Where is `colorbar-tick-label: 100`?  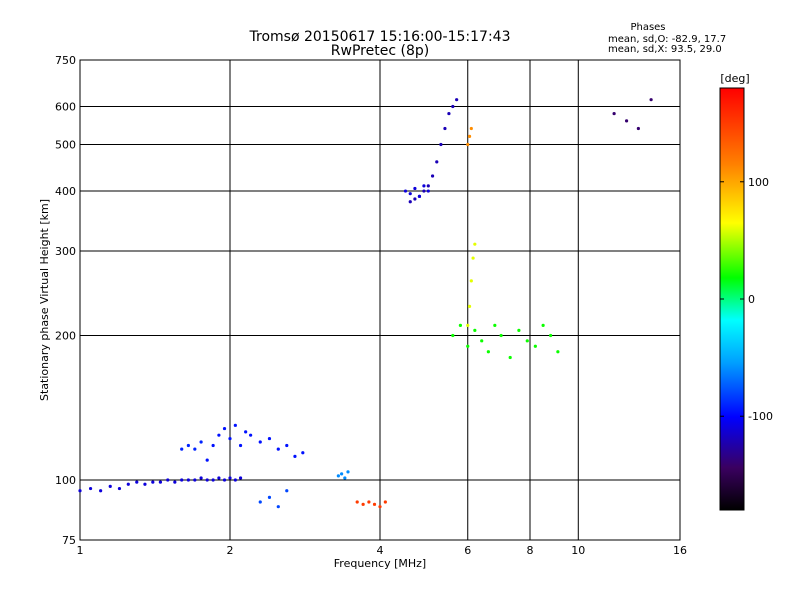
colorbar-tick-label: 100 is located at coordinates (758, 182).